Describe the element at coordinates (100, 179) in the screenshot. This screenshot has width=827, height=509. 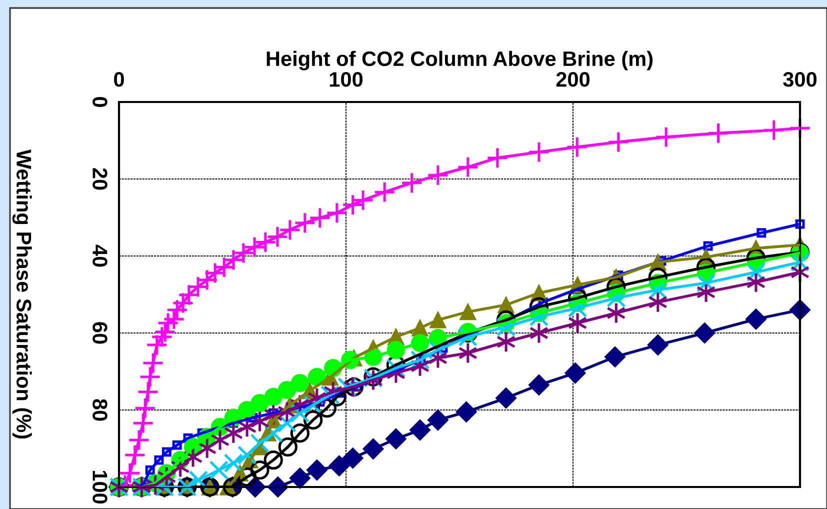
I see `y-tick-label: 20` at that location.